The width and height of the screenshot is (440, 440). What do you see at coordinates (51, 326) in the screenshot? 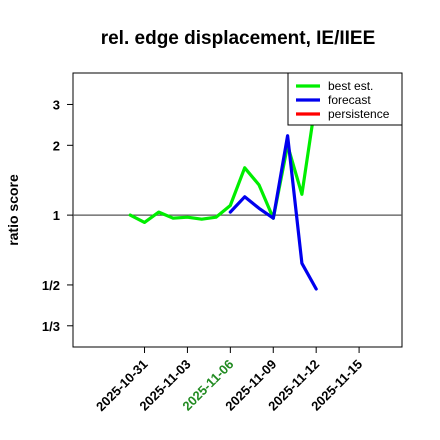
I see `y-tick-label: 1/3` at bounding box center [51, 326].